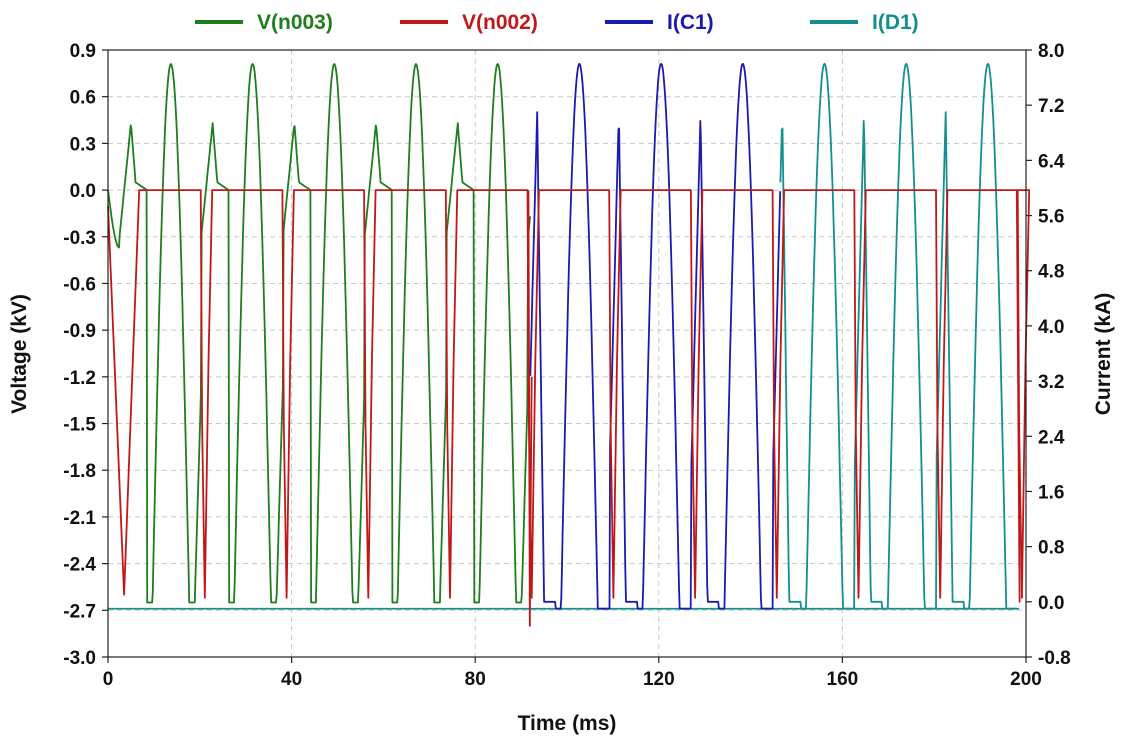 The image size is (1134, 756). I want to click on y-left-tick-label: 0.6, so click(83, 98).